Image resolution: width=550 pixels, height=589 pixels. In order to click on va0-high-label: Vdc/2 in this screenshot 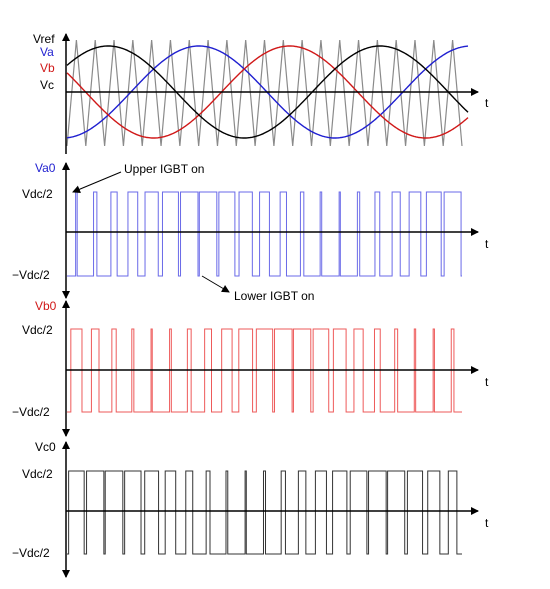, I will do `click(37, 194)`.